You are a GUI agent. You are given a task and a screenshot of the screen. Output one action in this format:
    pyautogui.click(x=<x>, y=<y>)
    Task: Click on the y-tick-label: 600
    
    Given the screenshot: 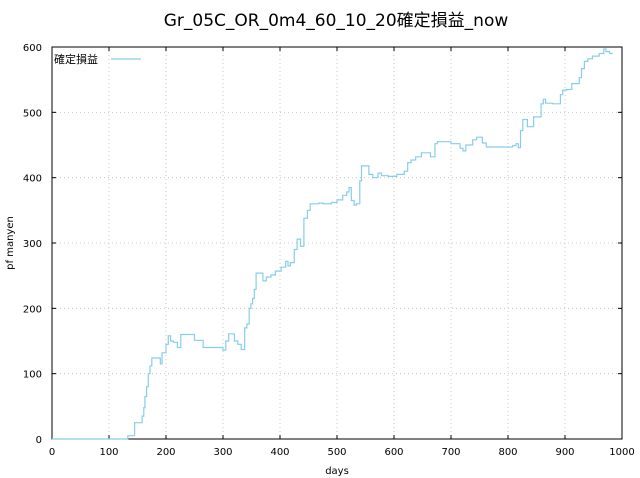 What is the action you would take?
    pyautogui.click(x=32, y=48)
    